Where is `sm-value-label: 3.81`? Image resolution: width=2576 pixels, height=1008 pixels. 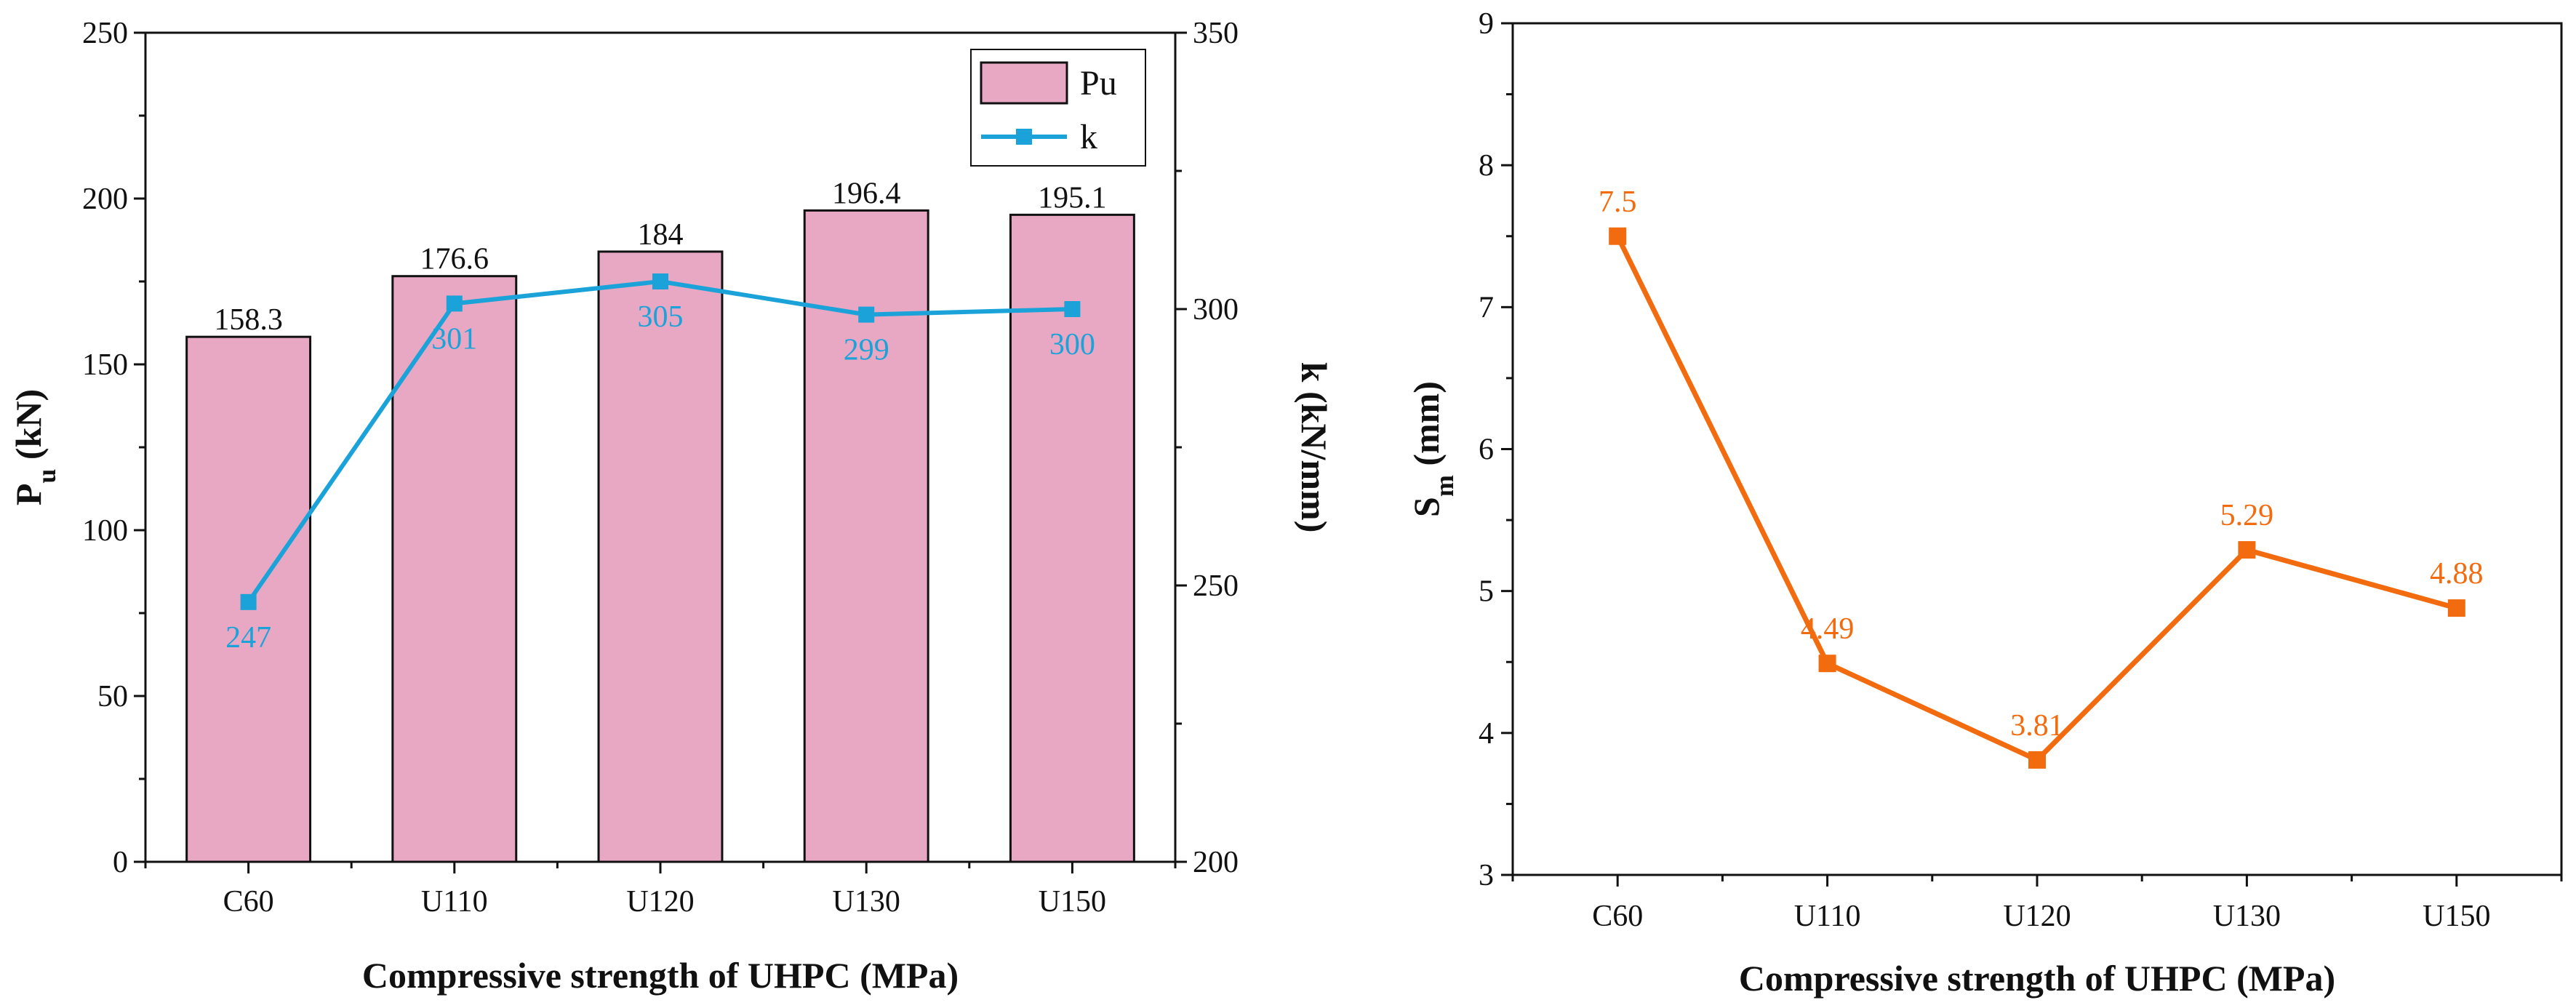
sm-value-label: 3.81 is located at coordinates (2037, 726).